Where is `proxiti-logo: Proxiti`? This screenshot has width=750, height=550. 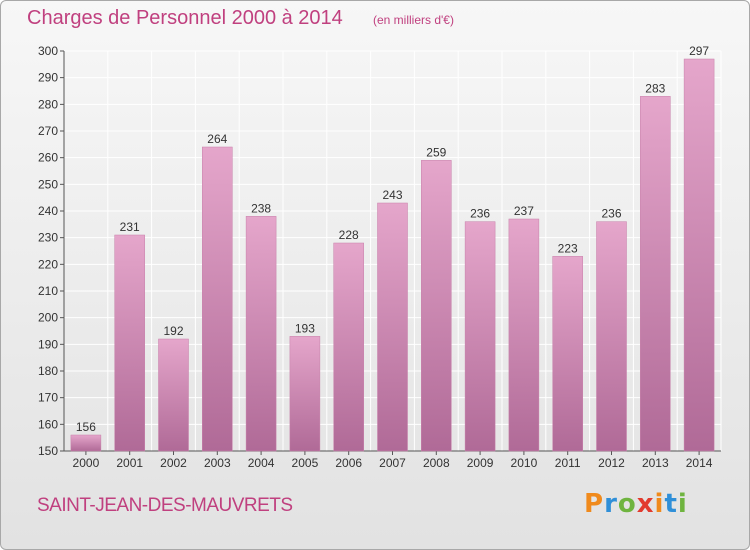
proxiti-logo: Proxiti is located at coordinates (636, 504).